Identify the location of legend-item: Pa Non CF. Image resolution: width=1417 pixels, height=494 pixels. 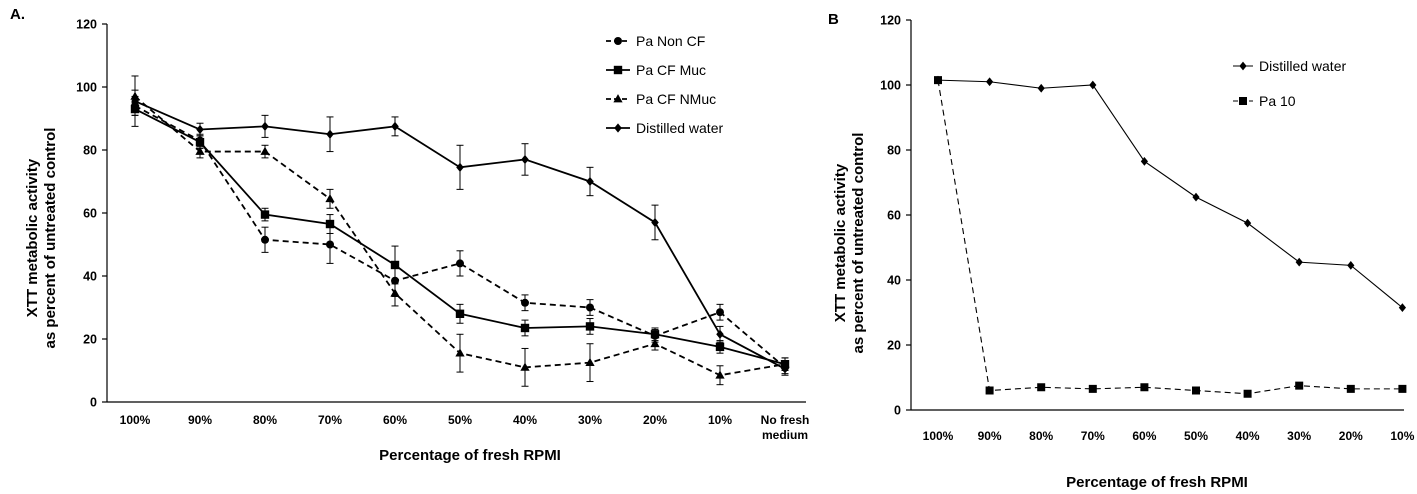
(655, 41).